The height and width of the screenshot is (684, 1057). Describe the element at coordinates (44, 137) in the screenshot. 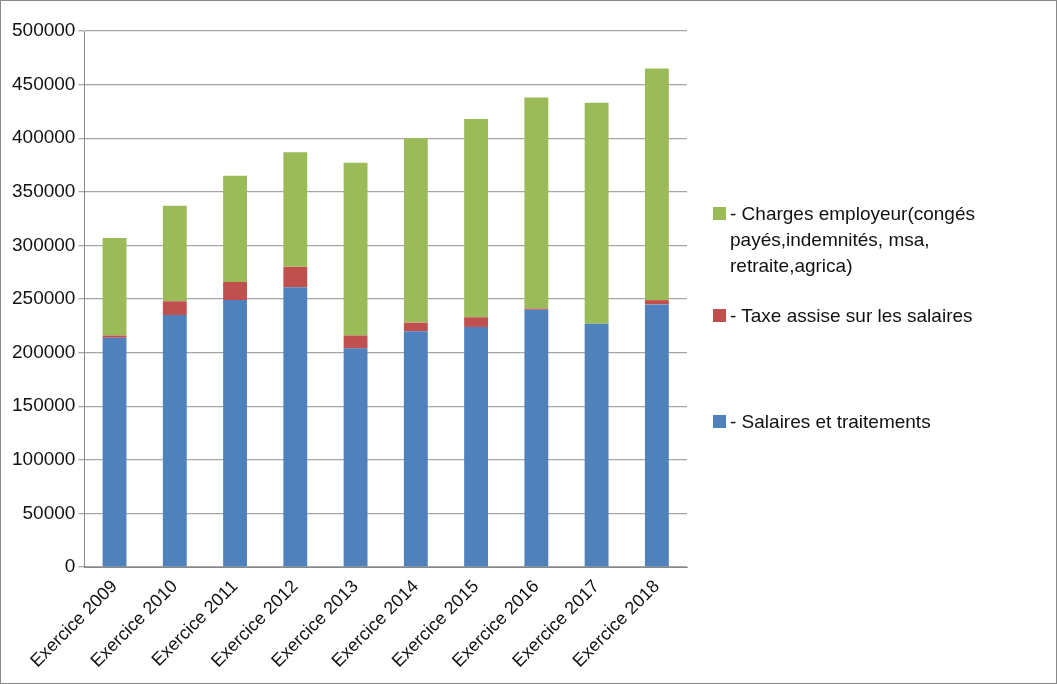

I see `y-tick-label: 400000` at that location.